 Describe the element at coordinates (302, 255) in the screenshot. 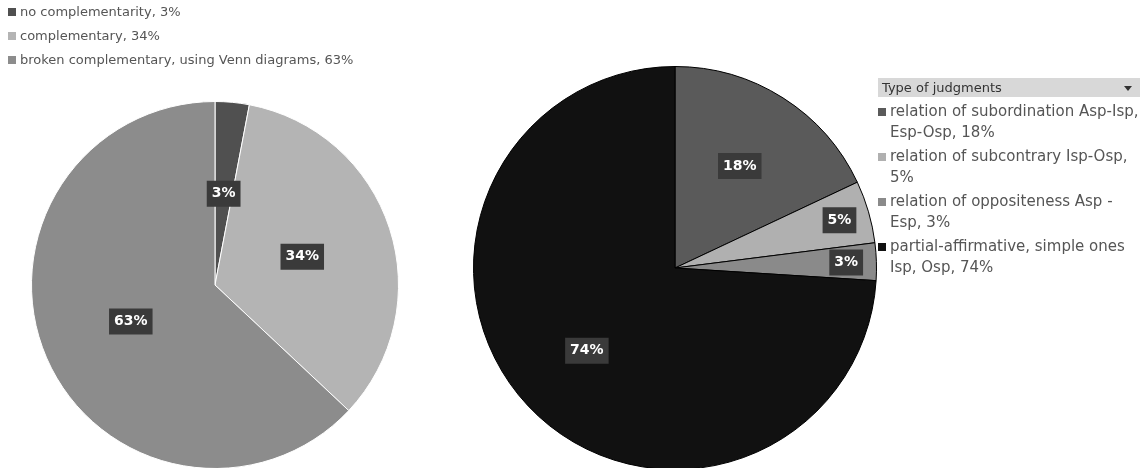

I see `data-label: 34%` at that location.